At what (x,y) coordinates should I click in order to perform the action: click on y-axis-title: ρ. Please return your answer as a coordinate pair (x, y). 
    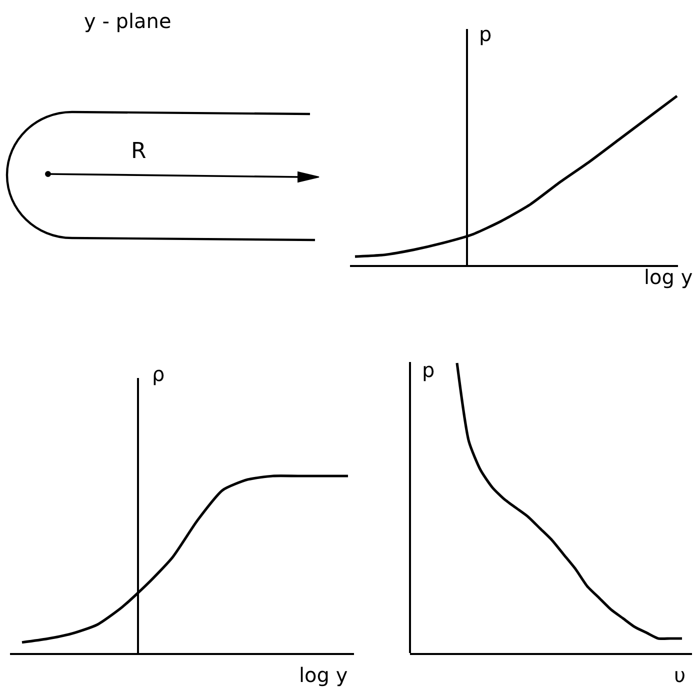
    Looking at the image, I should click on (158, 374).